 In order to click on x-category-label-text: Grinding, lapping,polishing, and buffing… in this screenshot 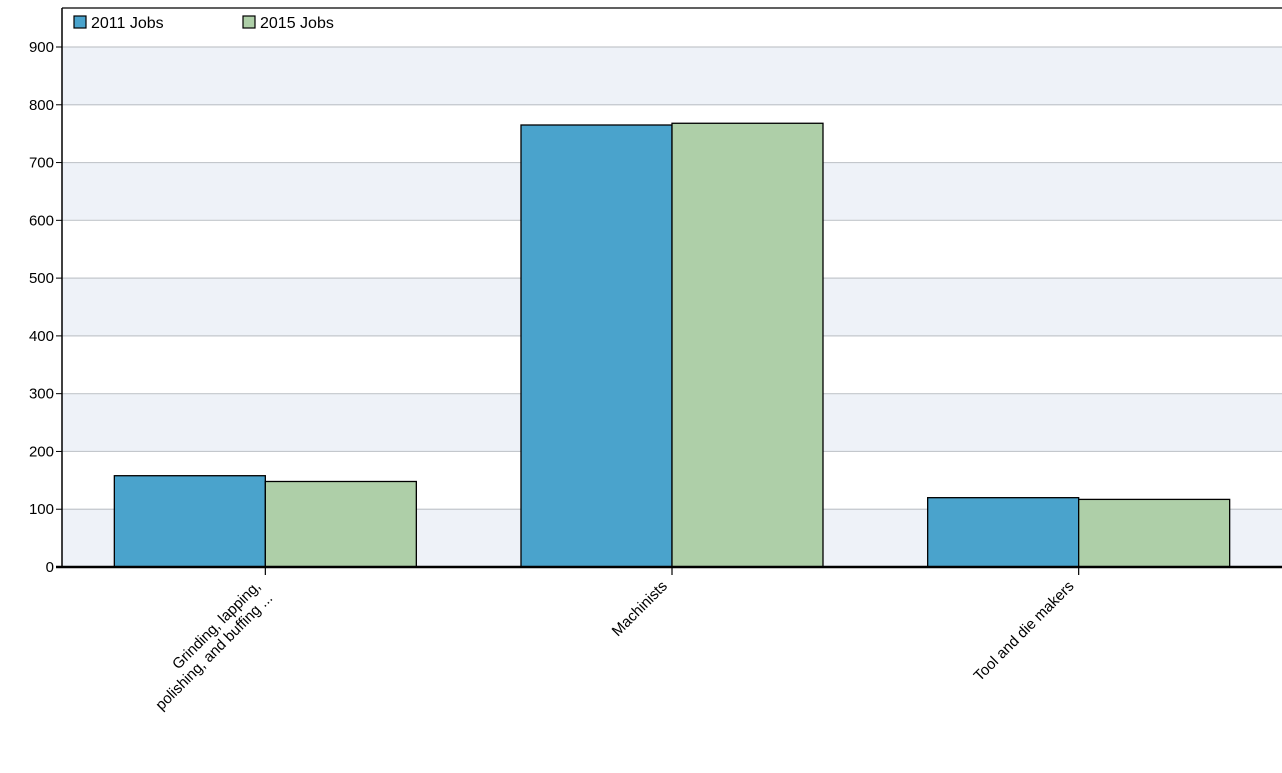, I will do `click(208, 646)`.